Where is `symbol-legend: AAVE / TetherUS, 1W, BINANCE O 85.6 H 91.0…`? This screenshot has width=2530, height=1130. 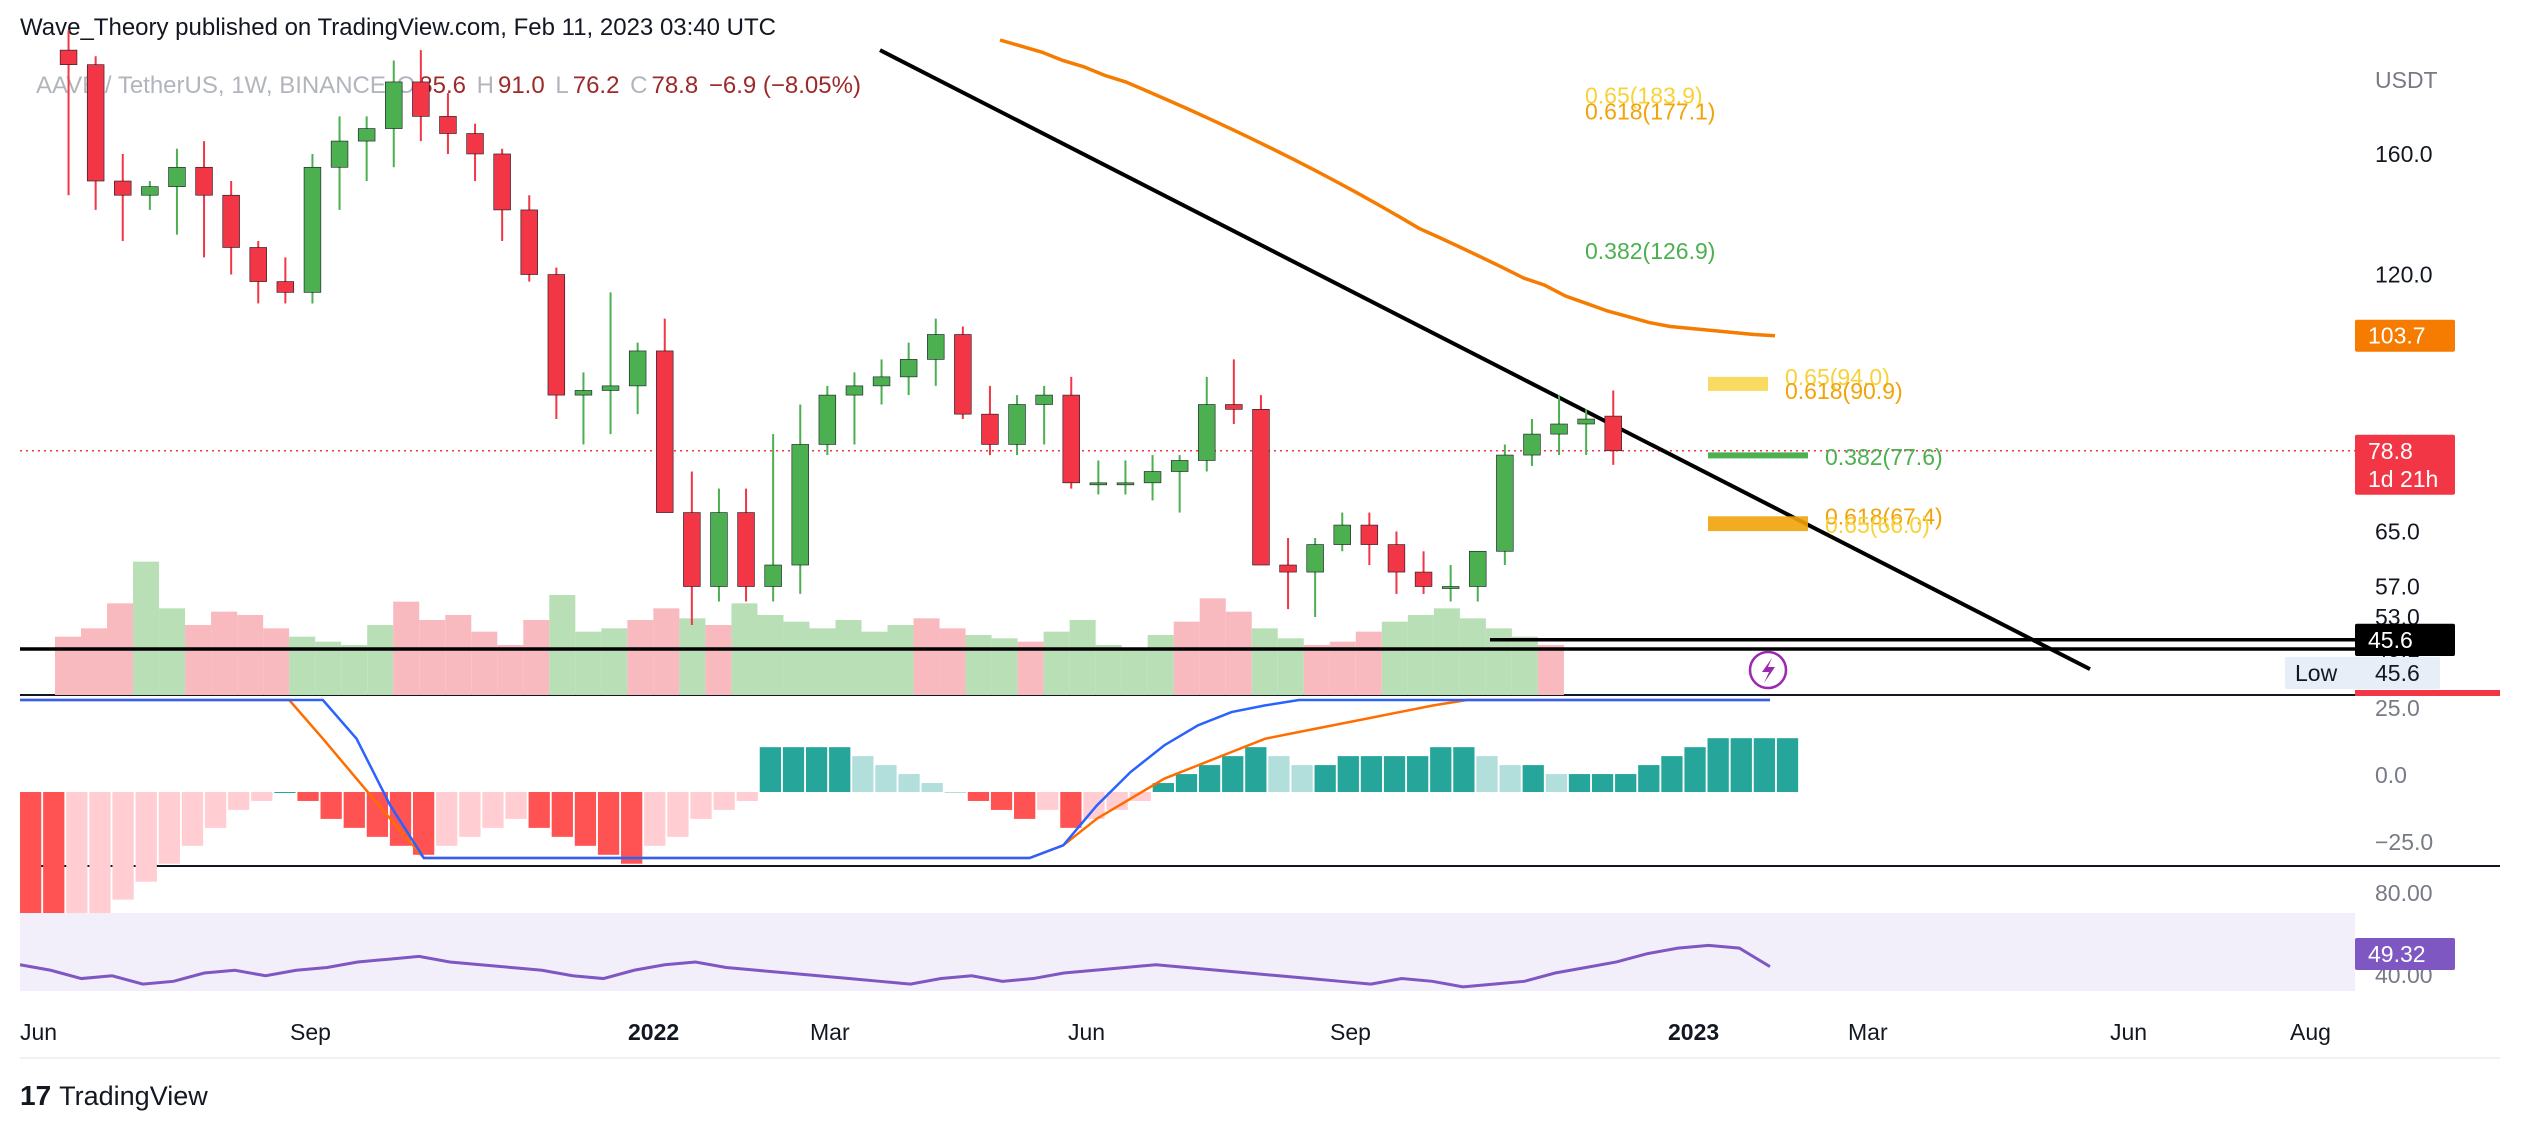
symbol-legend: AAVE / TetherUS, 1W, BINANCE O 85.6 H 91.0… is located at coordinates (450, 86).